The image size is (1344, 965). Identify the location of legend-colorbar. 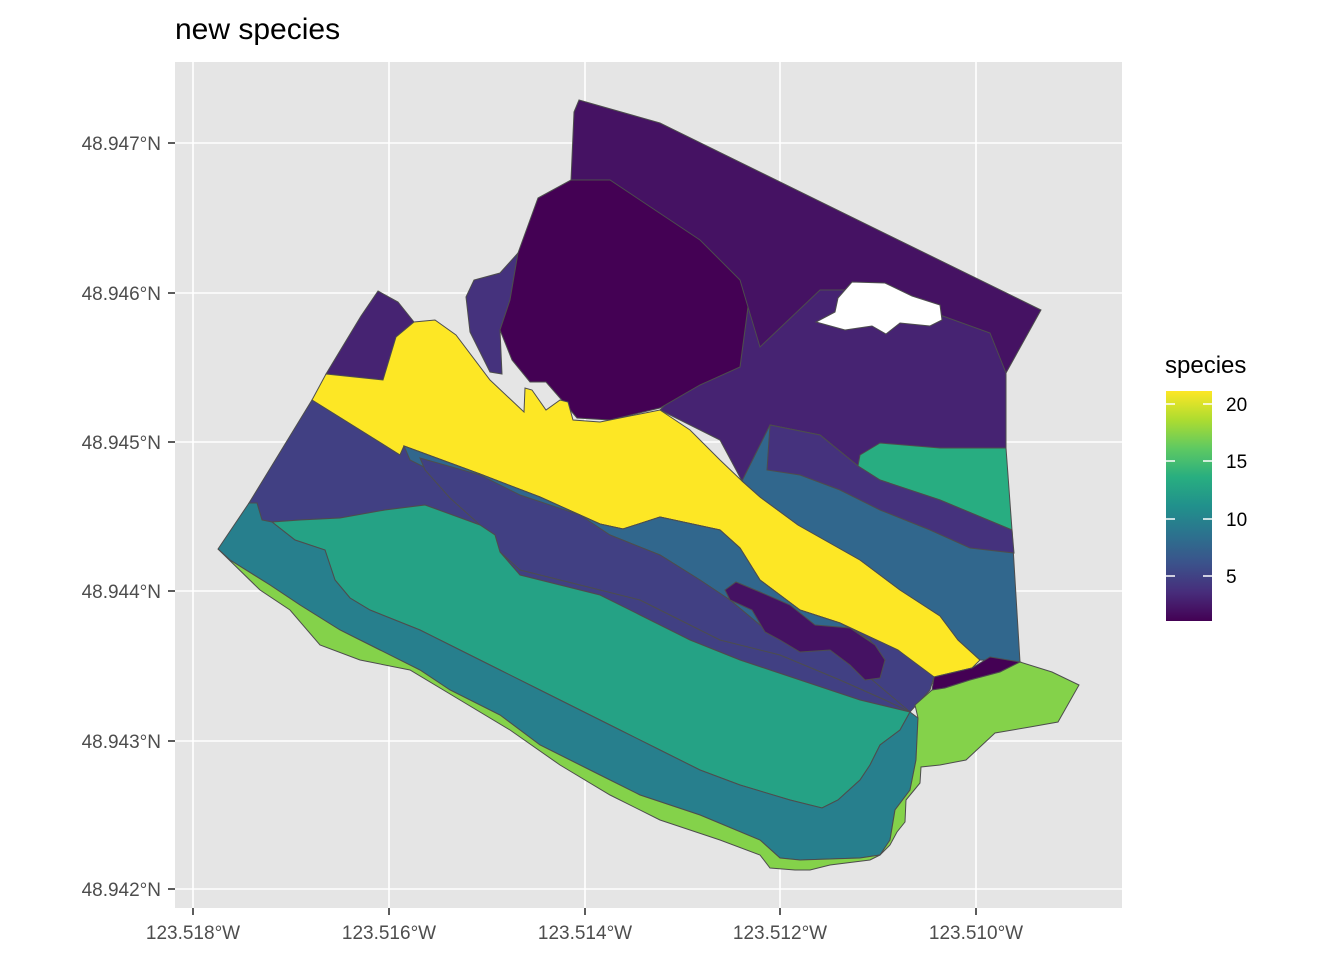
(1189, 506).